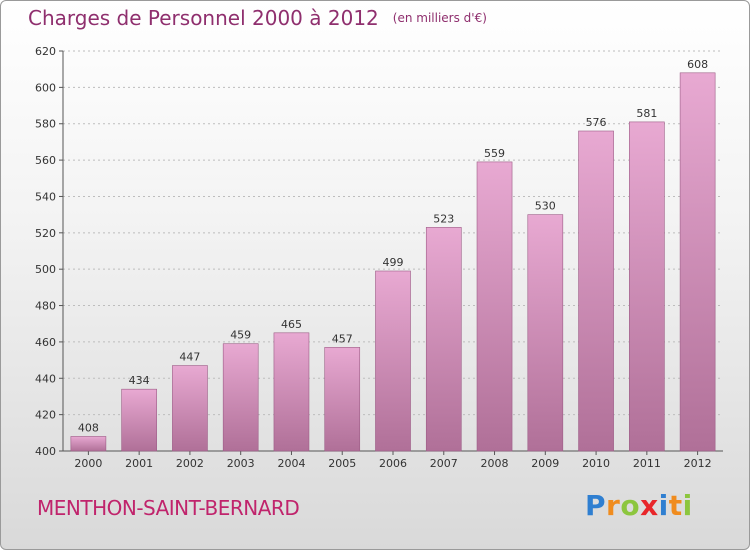  I want to click on y-tick-label: 620, so click(45, 51).